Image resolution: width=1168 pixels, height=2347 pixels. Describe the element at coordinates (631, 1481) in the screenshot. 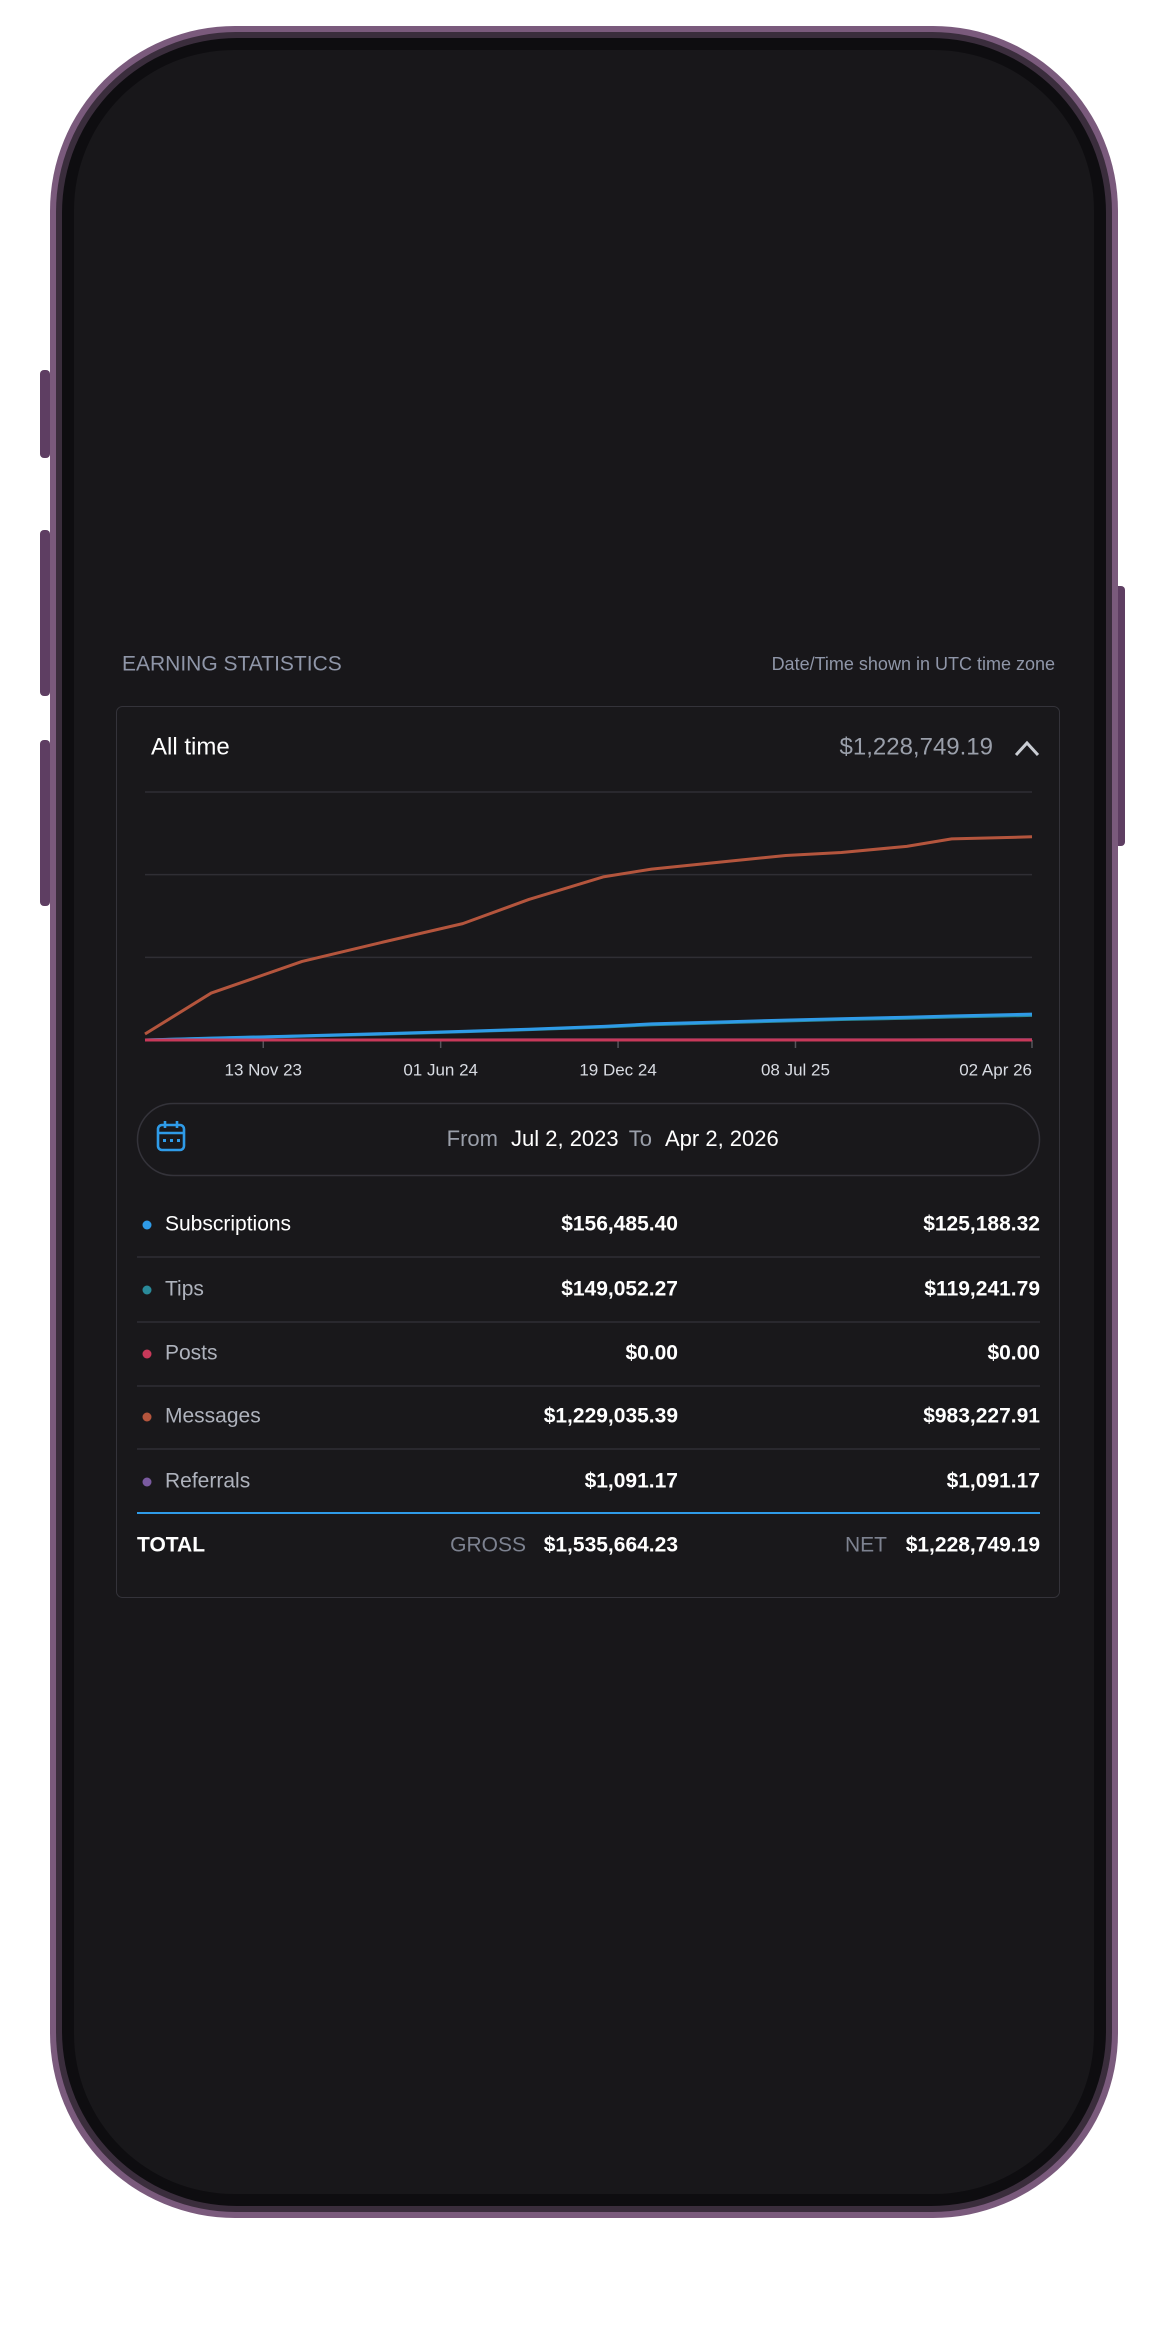

I see `row-gross: $1,091.17` at that location.